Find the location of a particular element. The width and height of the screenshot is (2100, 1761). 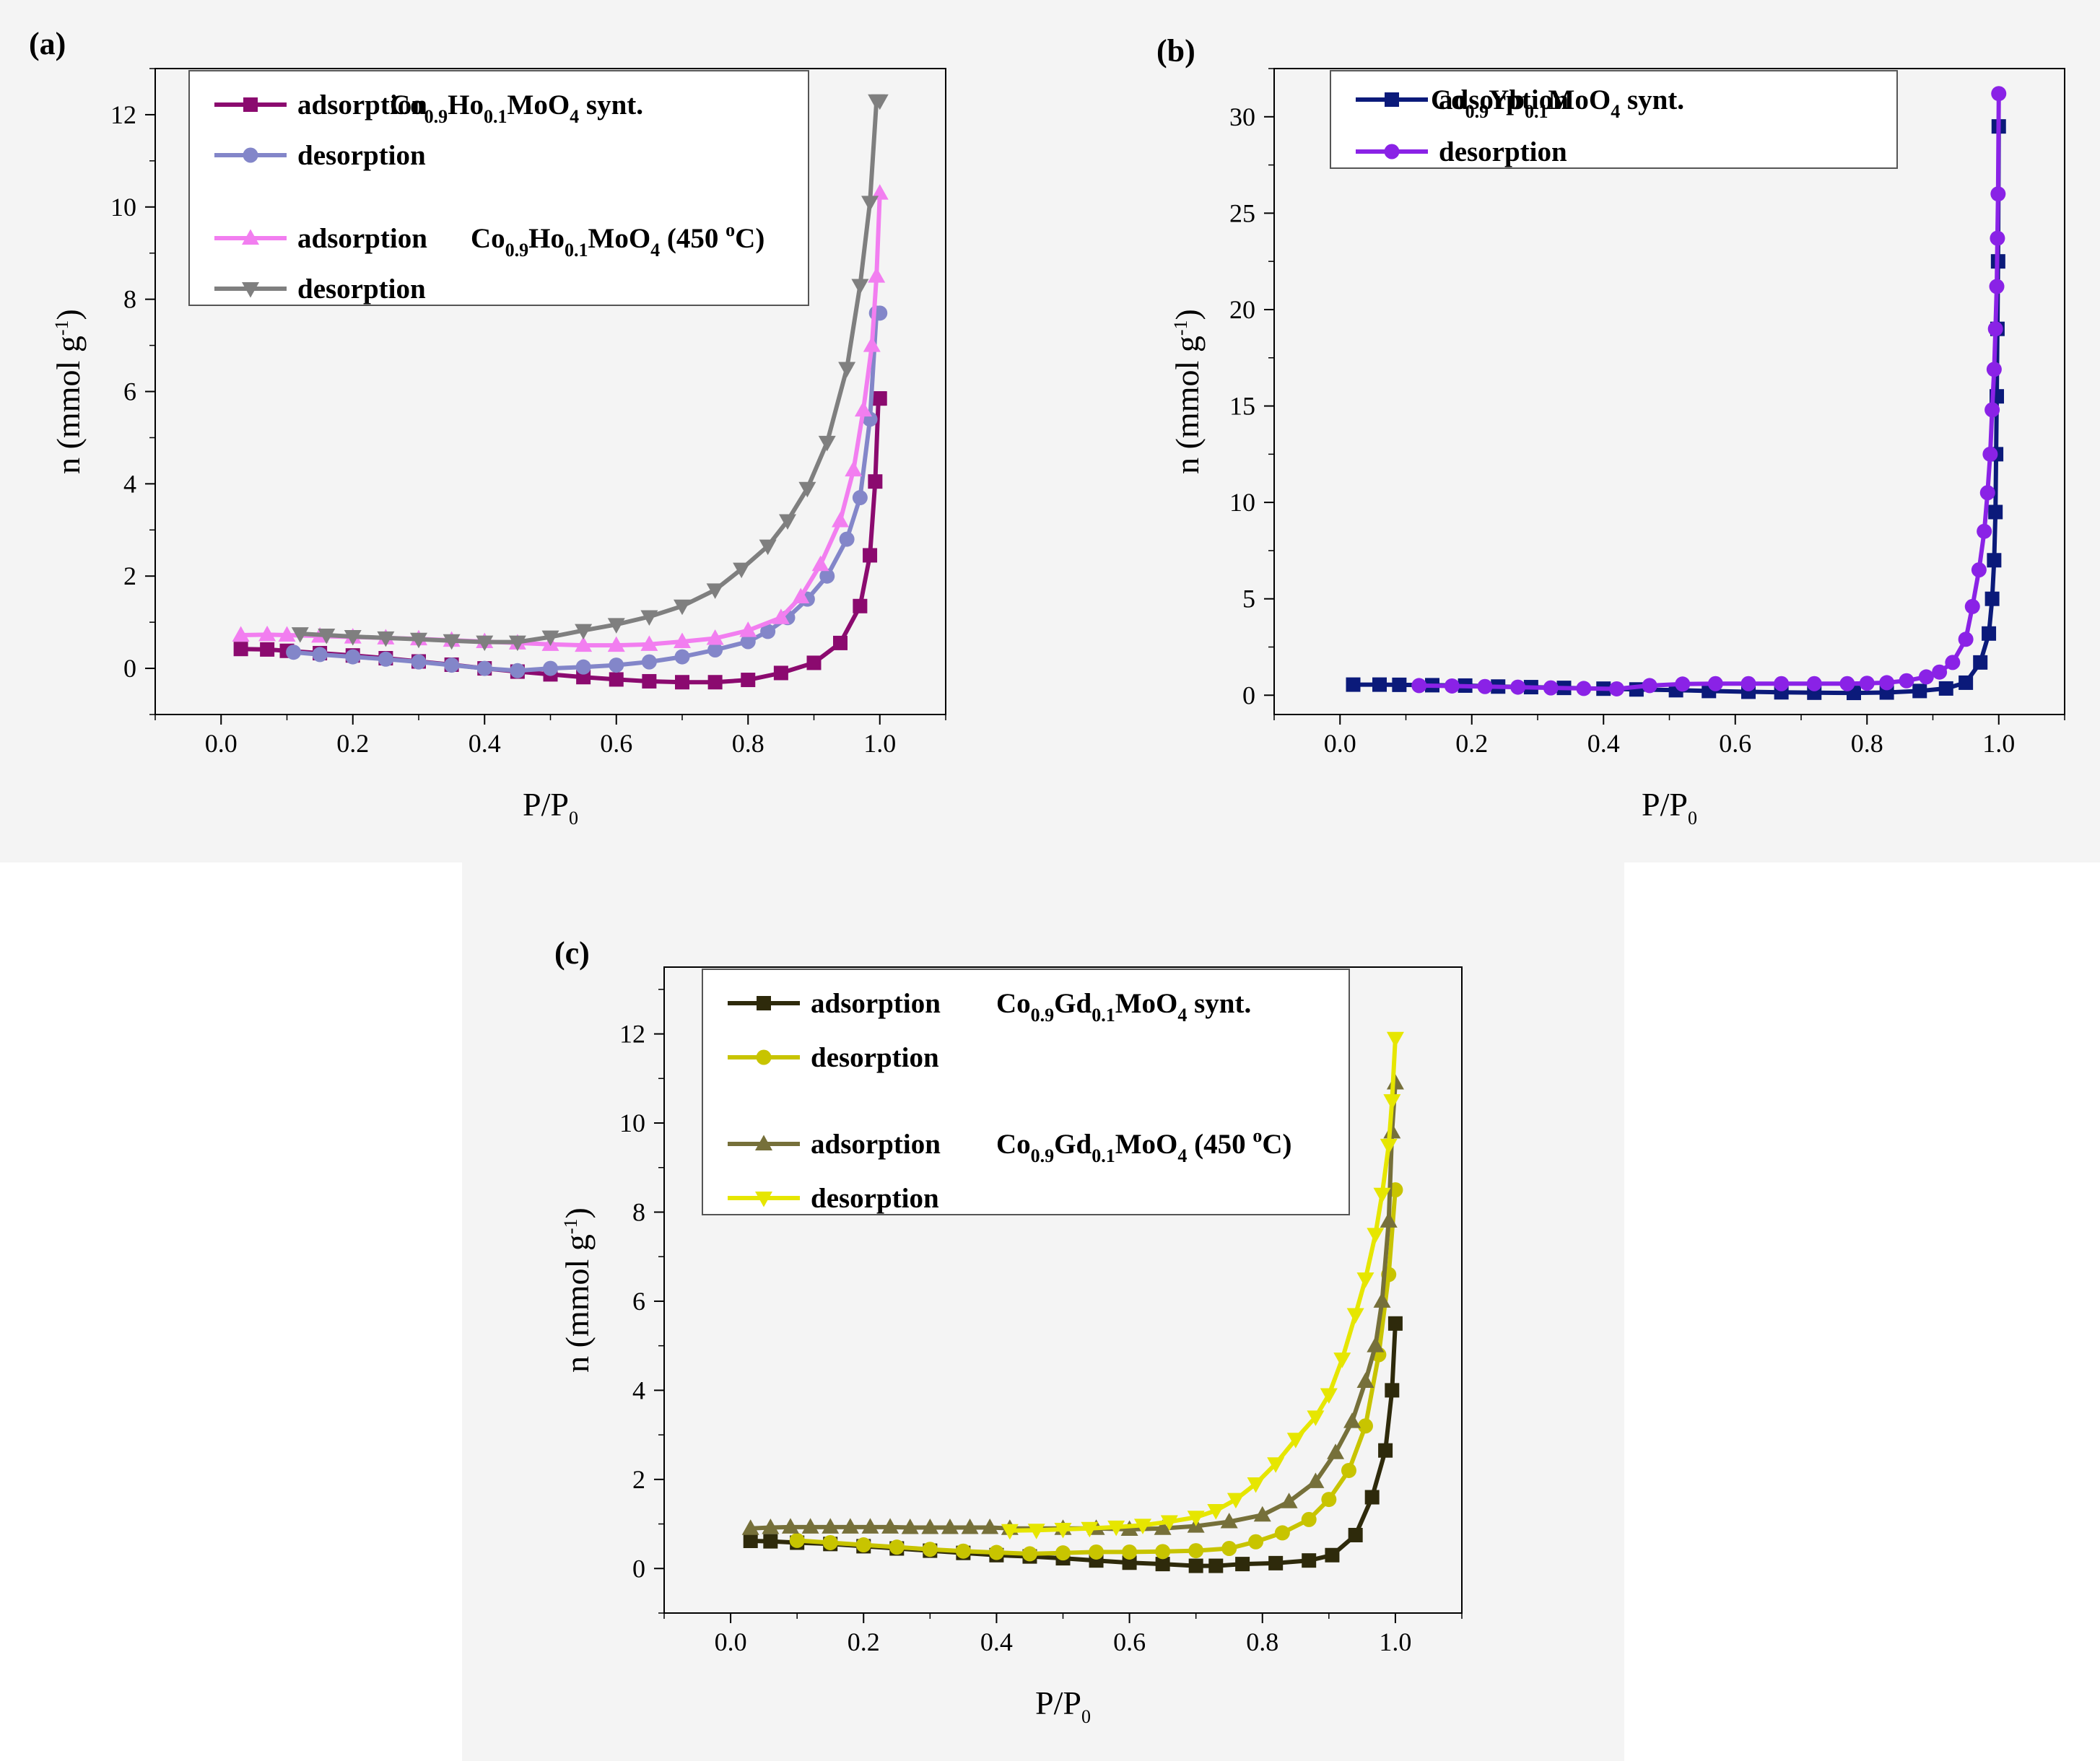

x-tick-label: 0.4 is located at coordinates (485, 743).